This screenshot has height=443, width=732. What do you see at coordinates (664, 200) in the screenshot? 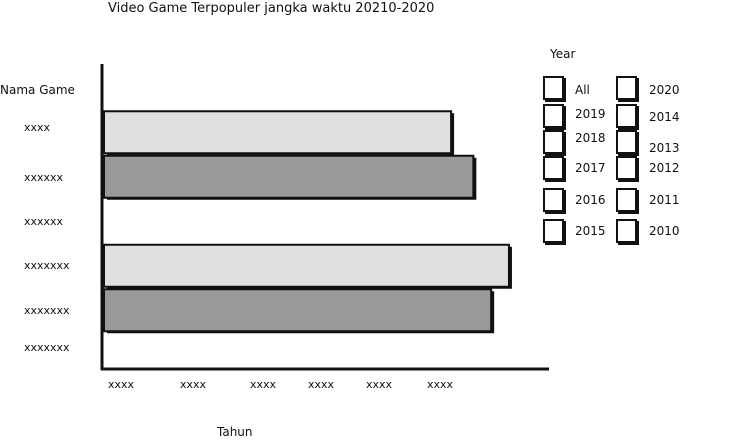
I see `checkbox-label: 2011` at bounding box center [664, 200].